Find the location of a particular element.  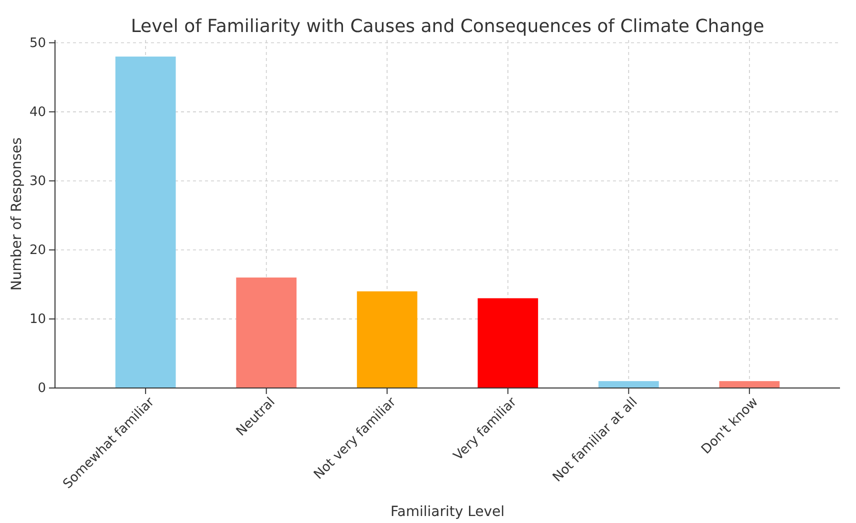

y-tick-label: 0 is located at coordinates (42, 388).